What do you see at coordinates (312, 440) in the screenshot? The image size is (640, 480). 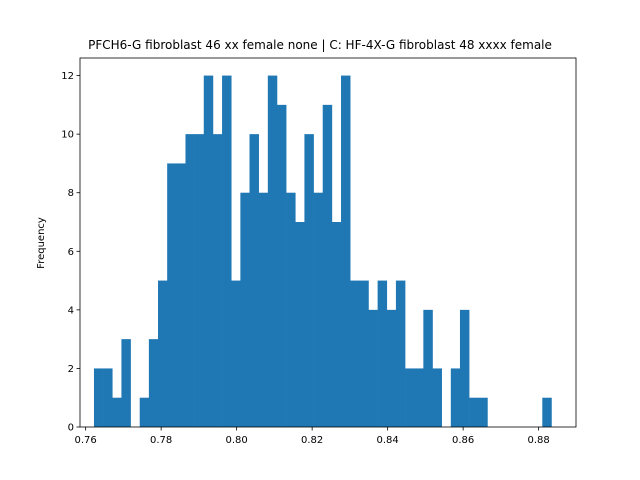 I see `x-tick-label: 0.82` at bounding box center [312, 440].